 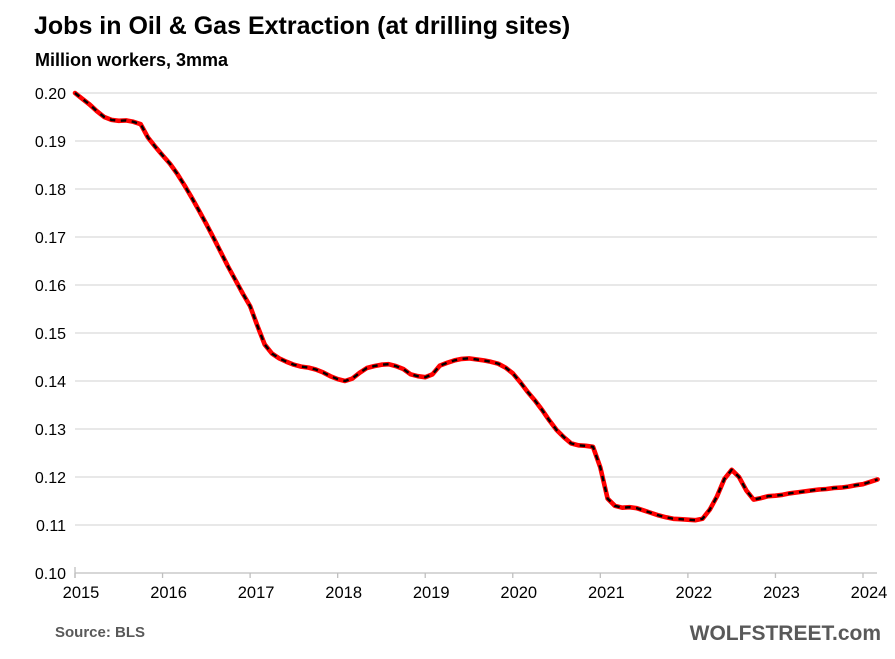 What do you see at coordinates (50, 334) in the screenshot?
I see `y-axis-tick-label: 0.15` at bounding box center [50, 334].